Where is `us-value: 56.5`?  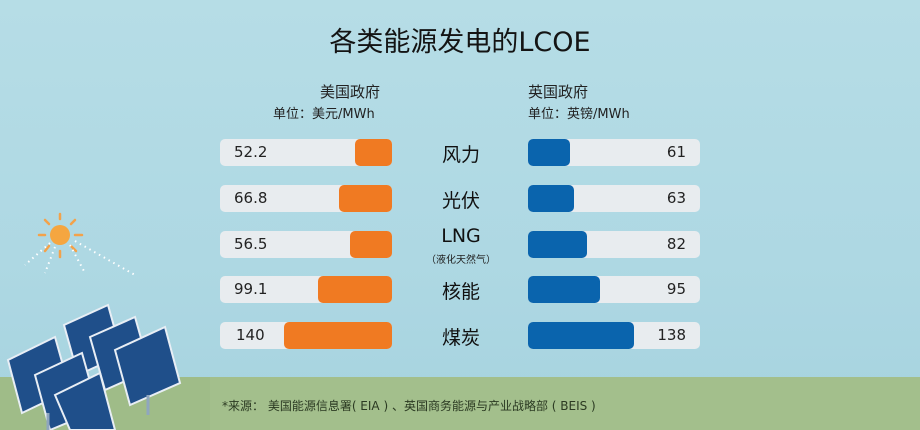 us-value: 56.5 is located at coordinates (251, 244).